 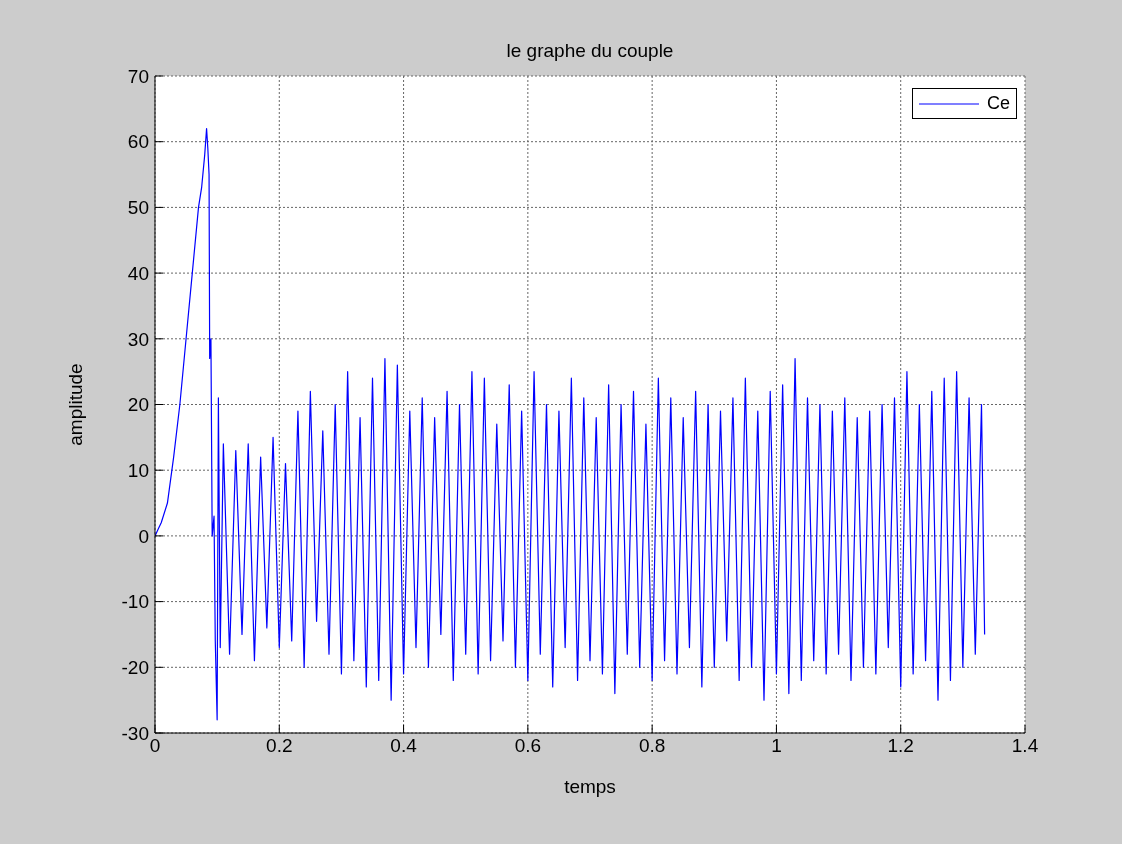 I want to click on y-tick-label: 40, so click(x=138, y=273).